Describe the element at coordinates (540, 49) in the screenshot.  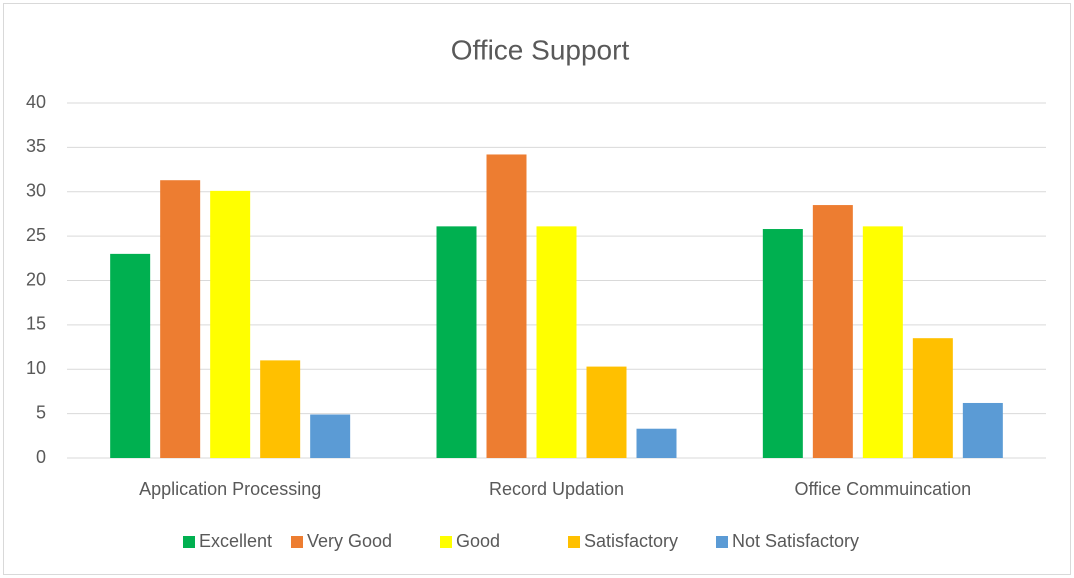
I see `chart-title: Office Support` at that location.